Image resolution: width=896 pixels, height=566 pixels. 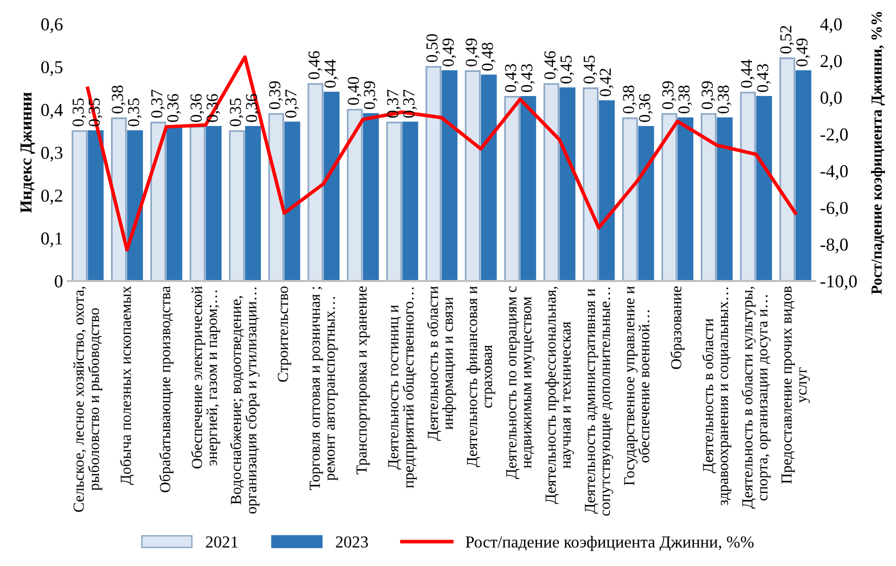 What do you see at coordinates (127, 385) in the screenshot?
I see `x-tick-label: Добыча полезных ископаемых` at bounding box center [127, 385].